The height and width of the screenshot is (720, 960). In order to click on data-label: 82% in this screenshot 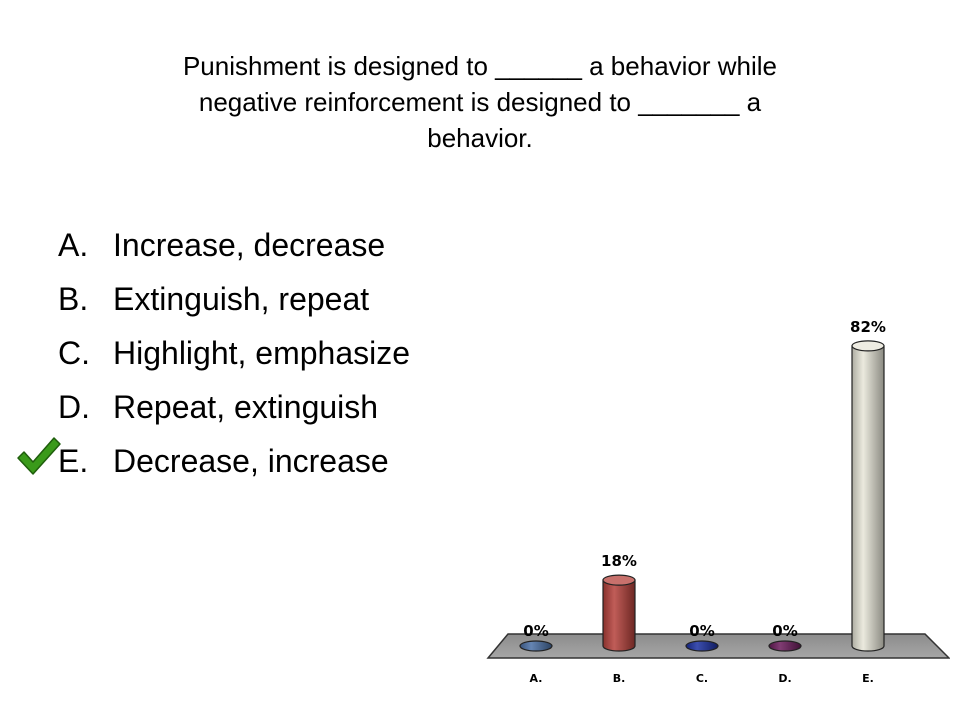, I will do `click(868, 327)`.